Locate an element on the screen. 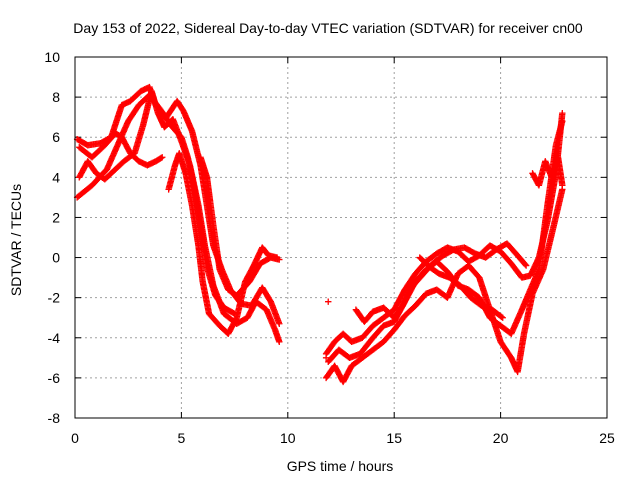 This screenshot has width=640, height=480. x-axis-label: GPS time / hours is located at coordinates (340, 466).